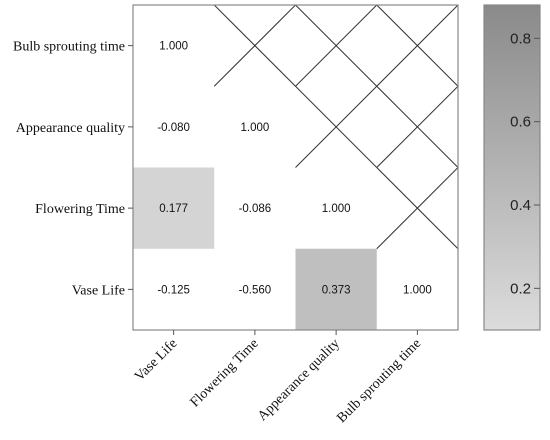 The height and width of the screenshot is (440, 550). What do you see at coordinates (80, 209) in the screenshot?
I see `row-label: Flowering Time` at bounding box center [80, 209].